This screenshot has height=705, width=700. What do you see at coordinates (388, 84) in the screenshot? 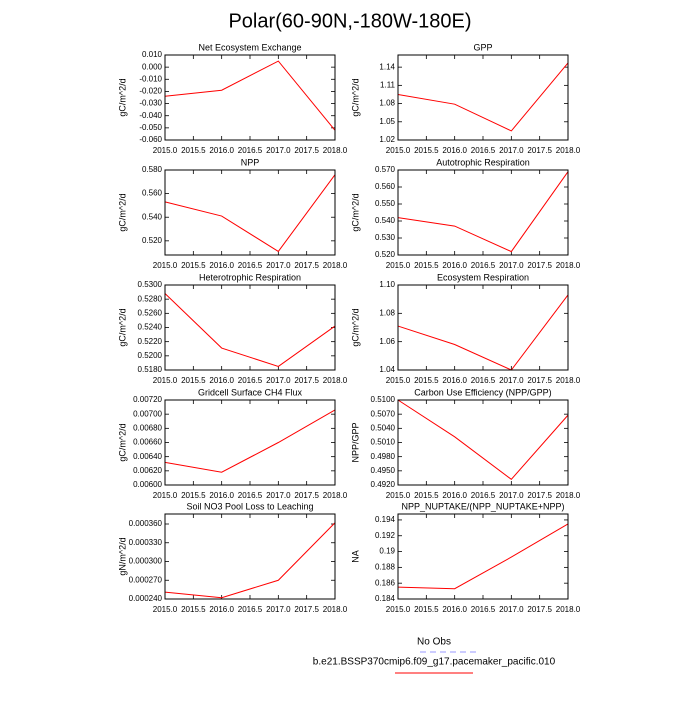
I see `y-tick-label: 1.11` at bounding box center [388, 84].